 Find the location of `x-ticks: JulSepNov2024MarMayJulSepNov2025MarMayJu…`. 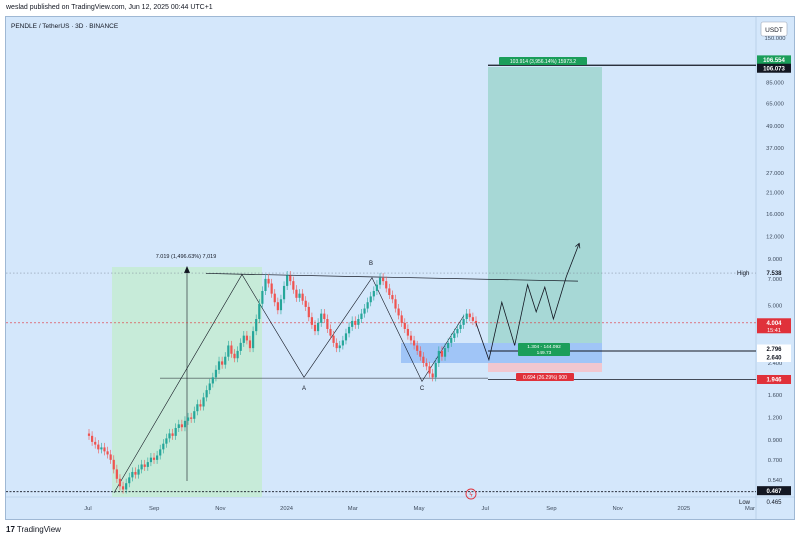

x-ticks: JulSepNov2024MarMayJulSepNov2025MarMayJu… is located at coordinates (419, 509).